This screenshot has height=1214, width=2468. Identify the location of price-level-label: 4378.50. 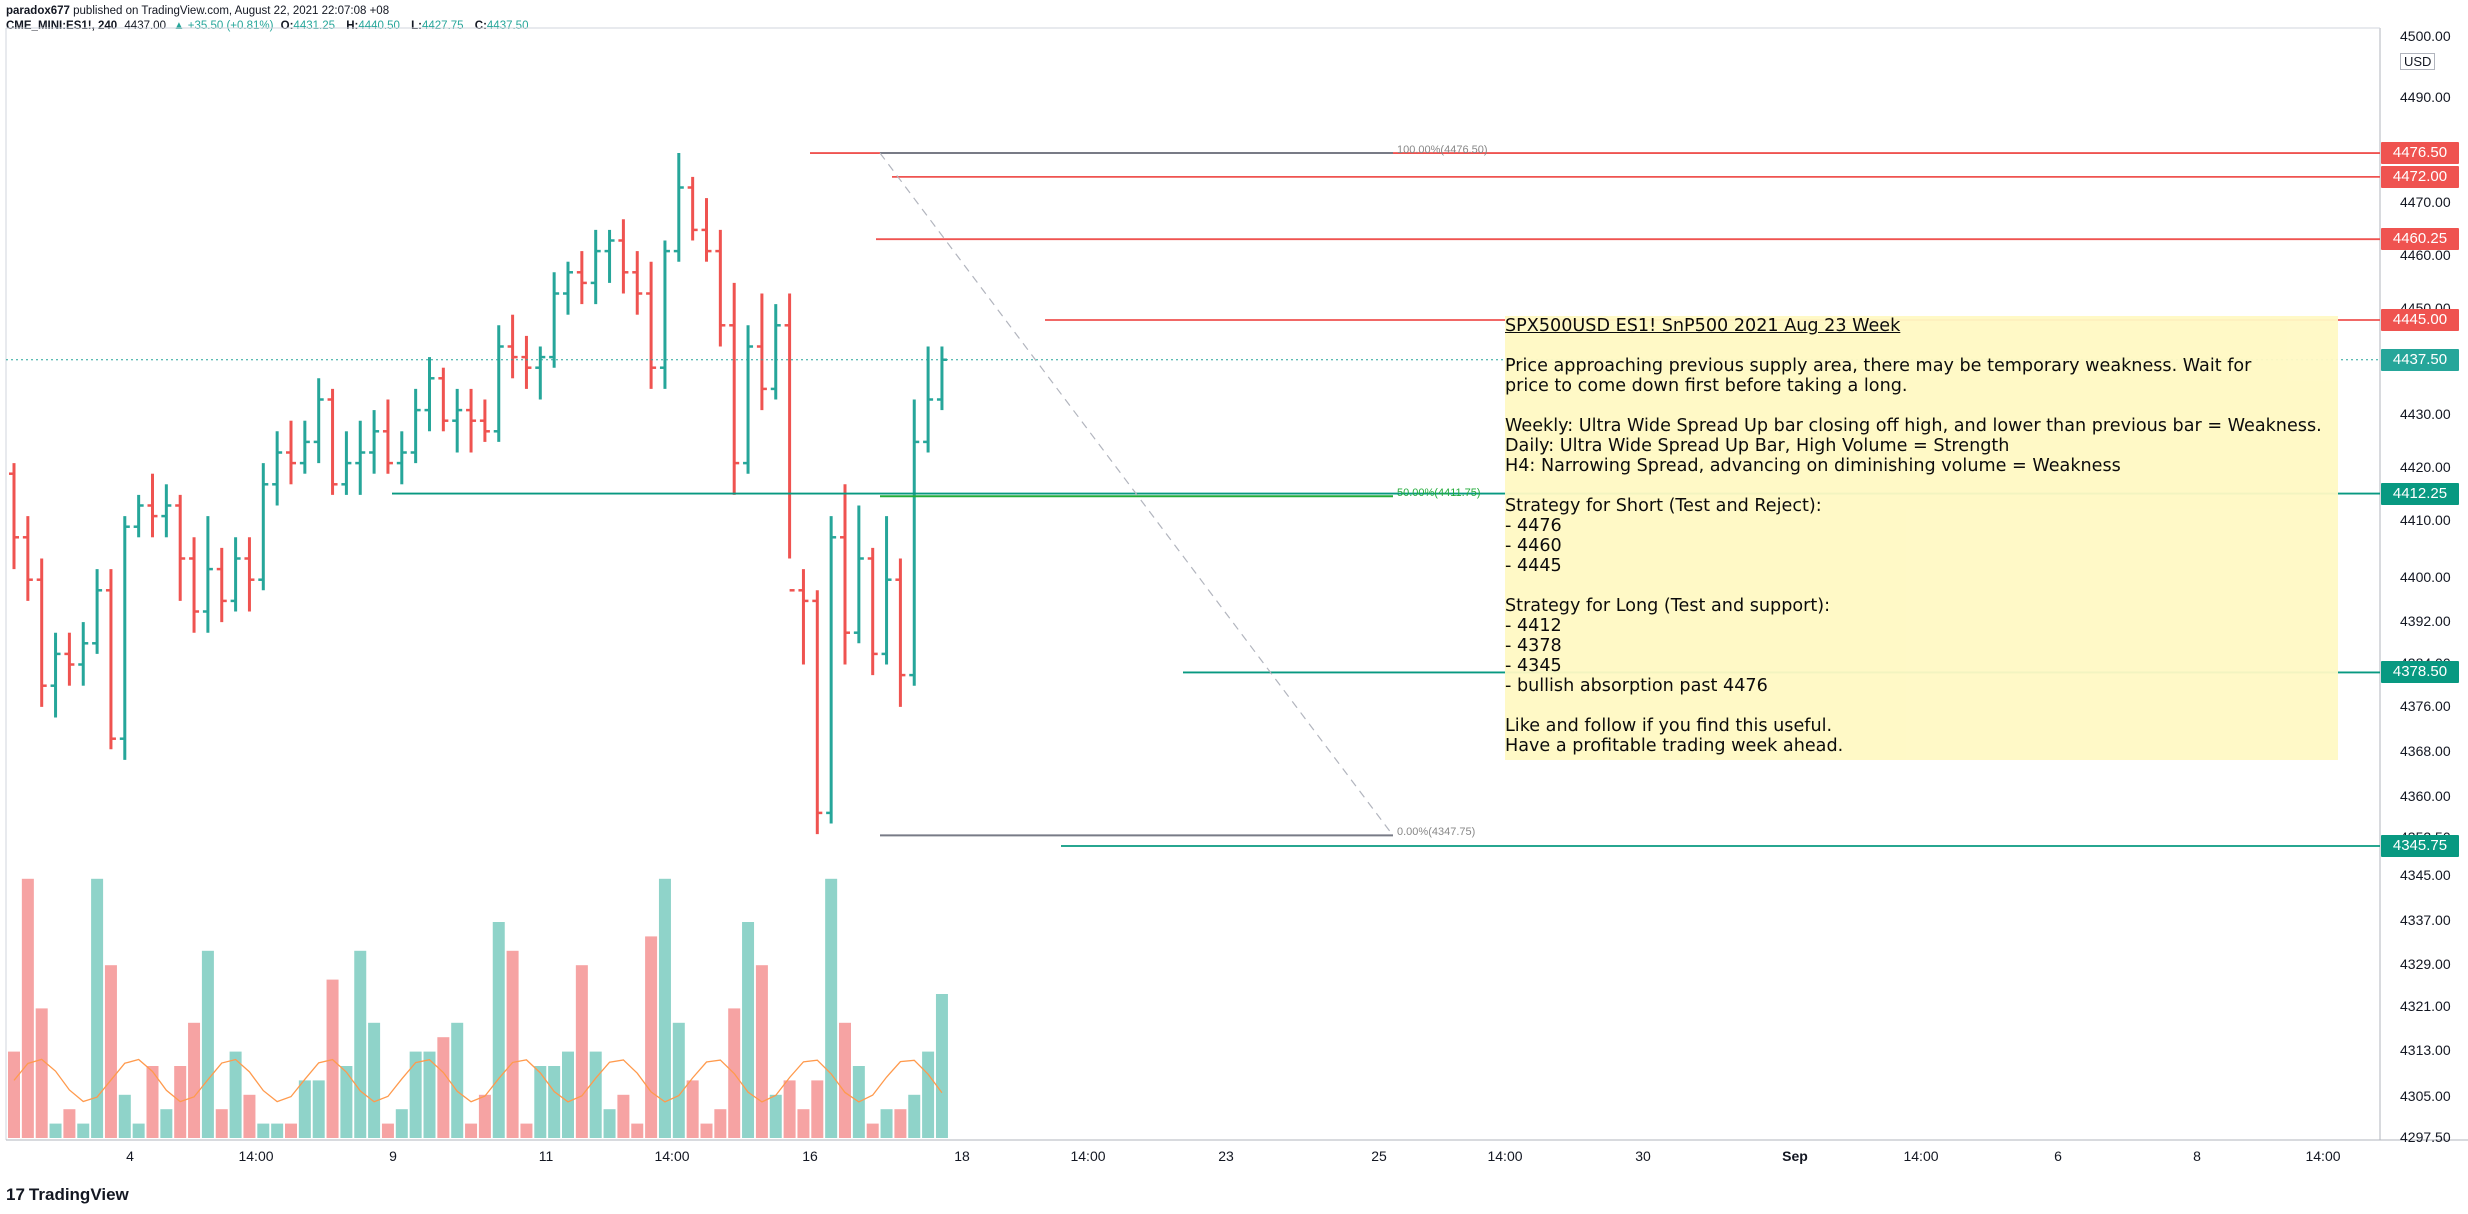
(2420, 672).